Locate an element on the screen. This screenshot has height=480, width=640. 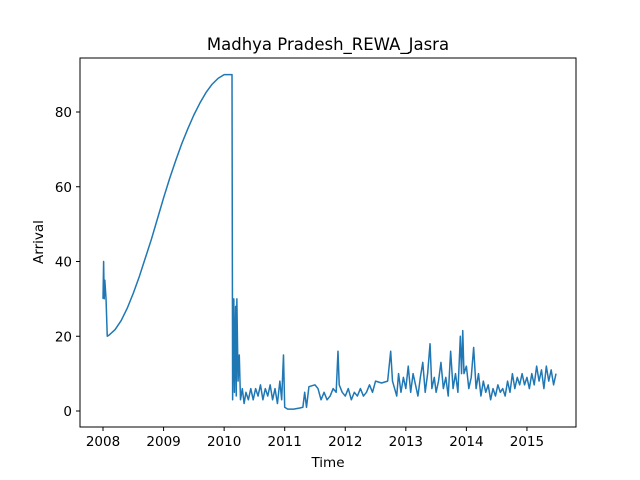
y-tick-label: 20 is located at coordinates (63, 337).